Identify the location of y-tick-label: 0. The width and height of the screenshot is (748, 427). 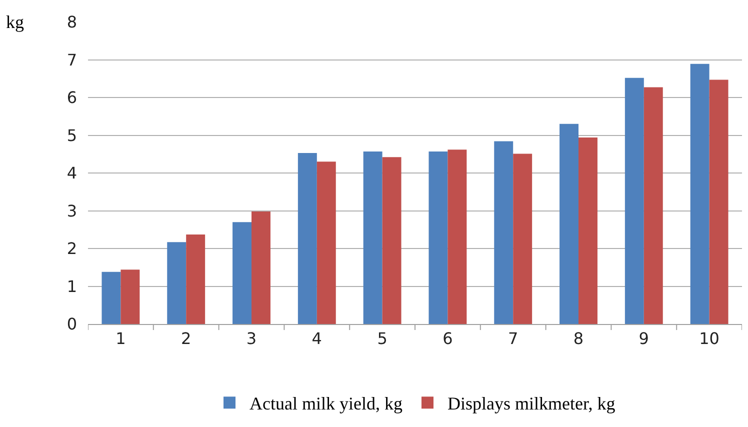
(71, 324).